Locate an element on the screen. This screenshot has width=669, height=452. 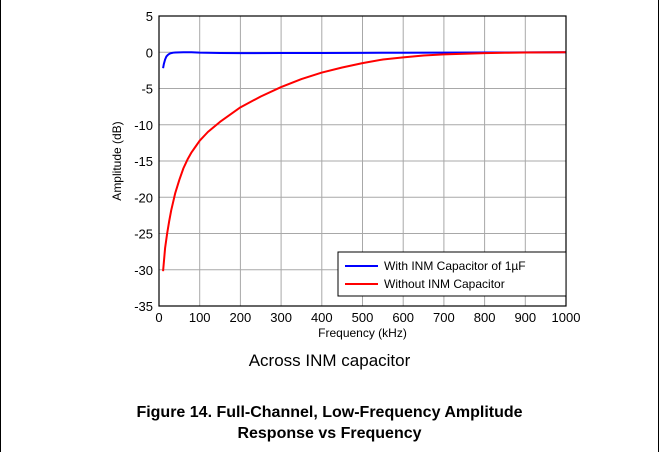
chart-subtitle: Across INM capacitor is located at coordinates (329, 360).